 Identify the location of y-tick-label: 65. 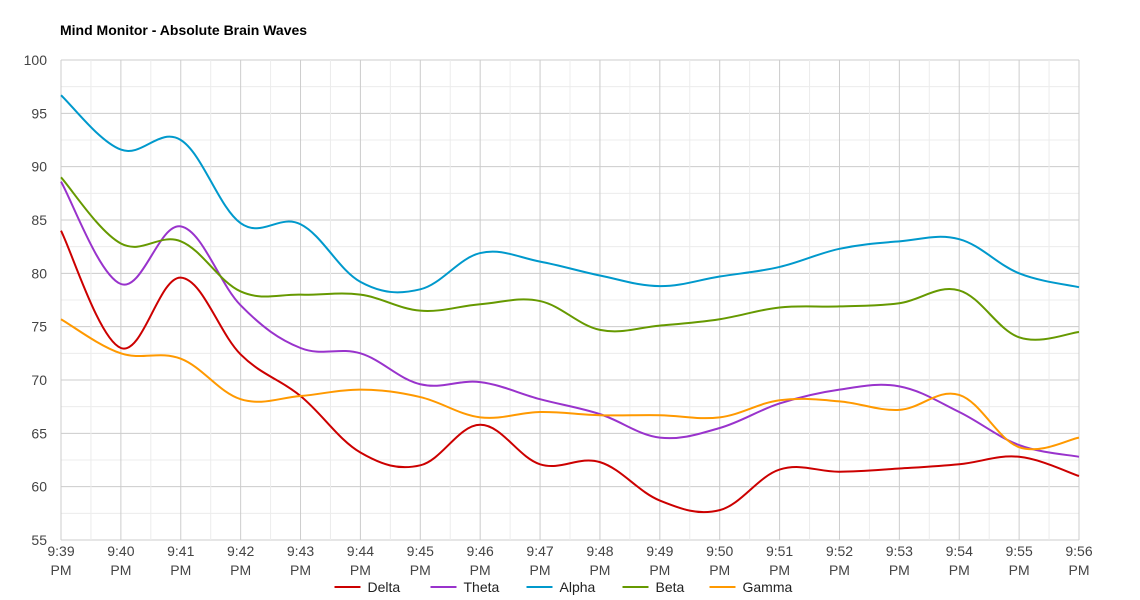
(39, 433).